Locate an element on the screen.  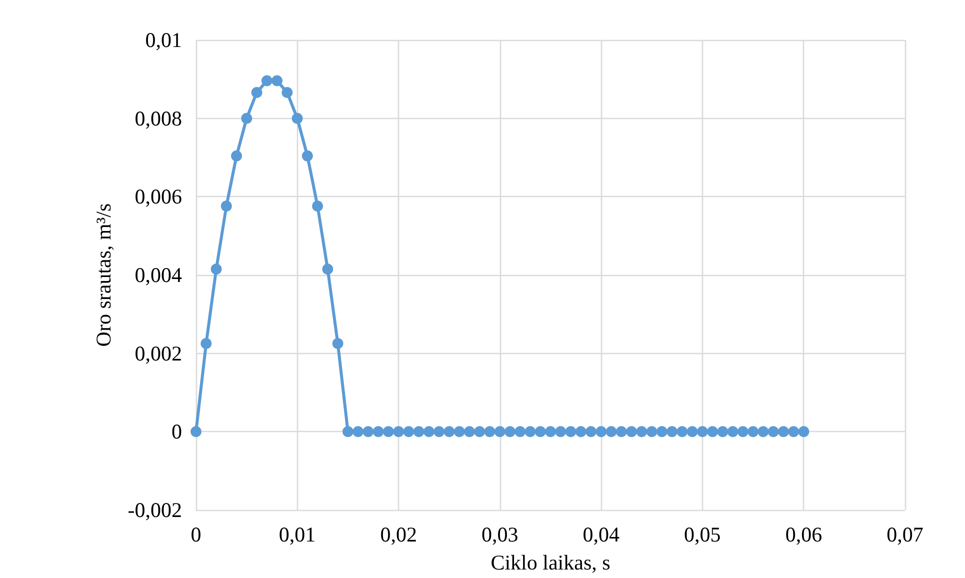
x-tick-label: 0,06 is located at coordinates (803, 534).